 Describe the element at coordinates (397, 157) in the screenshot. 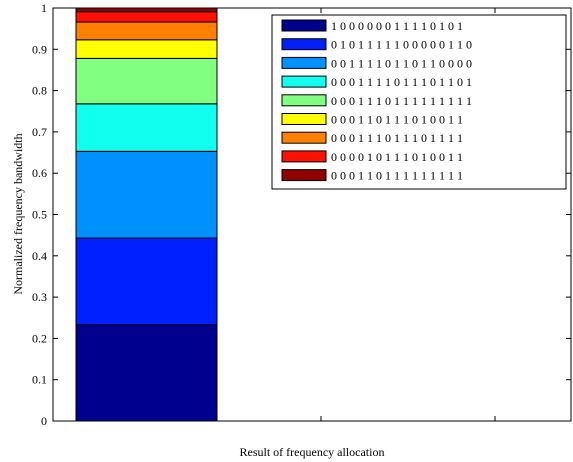

I see `legend-label: 0 0 0 0 1 0 1 1 1 0 1 0 0 1 1` at that location.